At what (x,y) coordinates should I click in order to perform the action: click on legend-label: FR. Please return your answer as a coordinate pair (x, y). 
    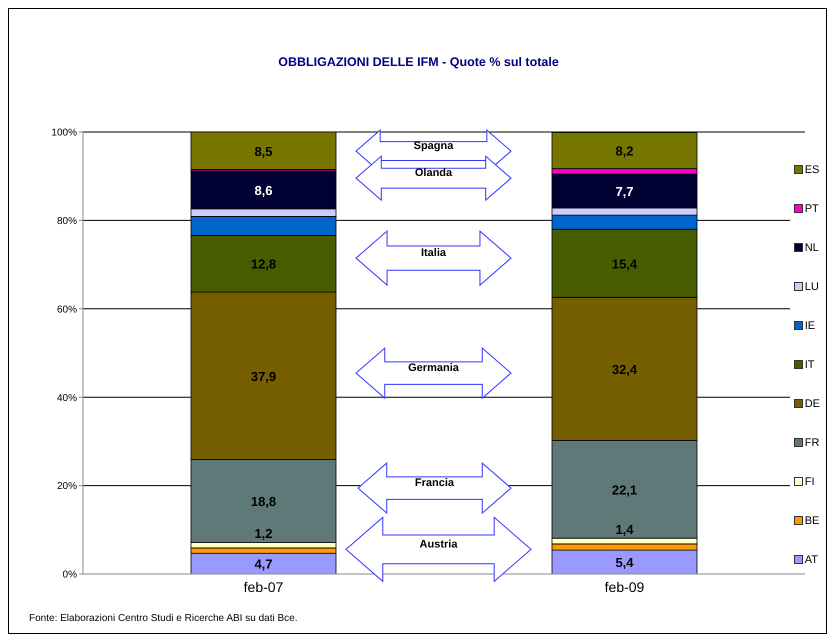
    Looking at the image, I should click on (812, 442).